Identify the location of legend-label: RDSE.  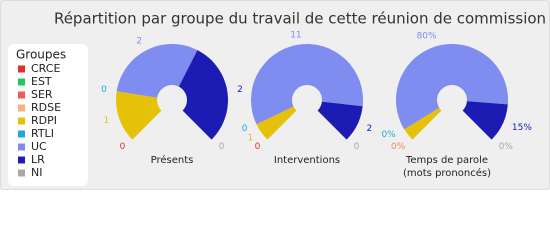
(46, 107).